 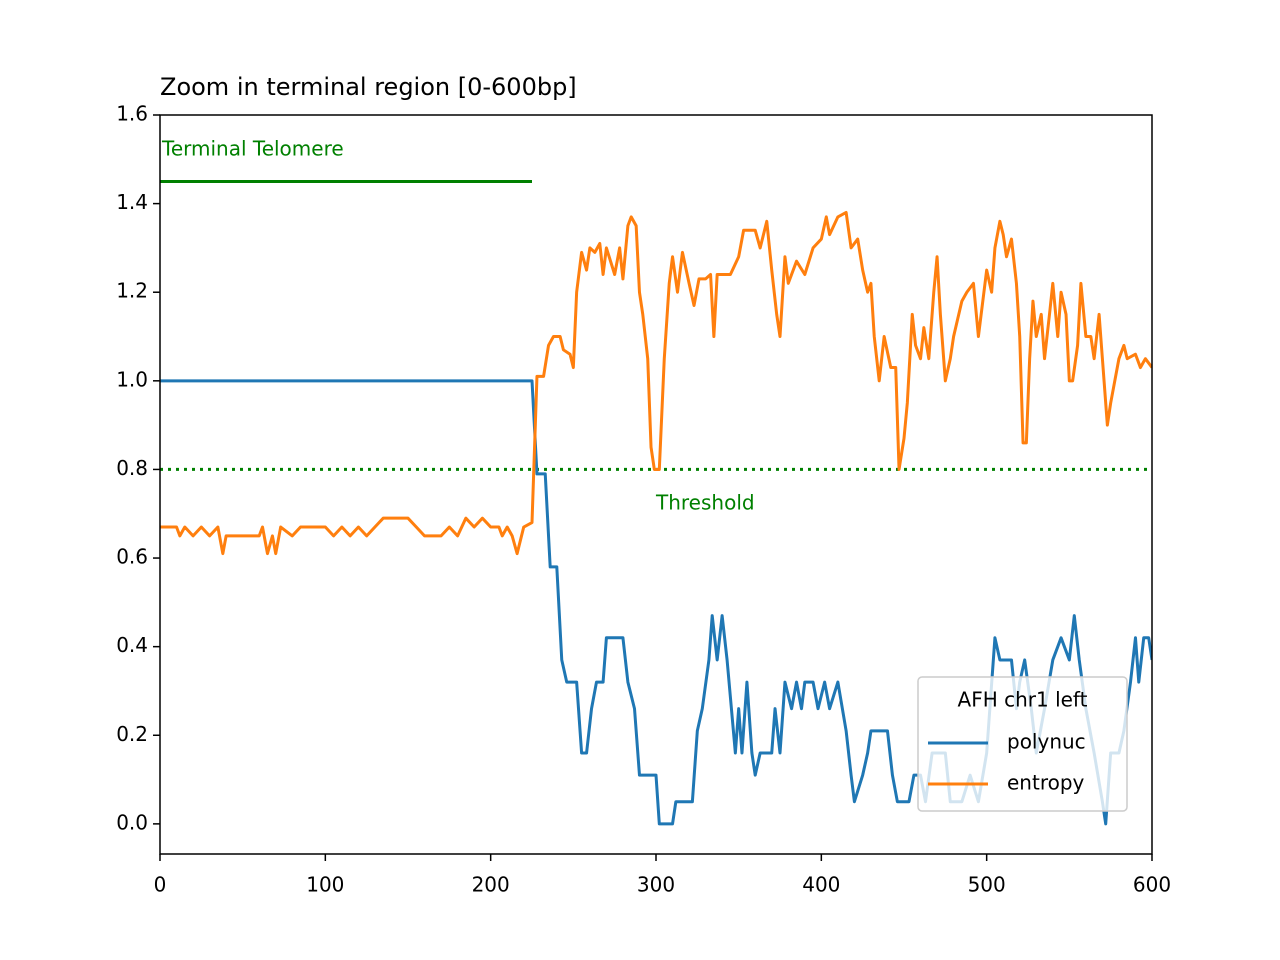 I want to click on legend-box, so click(x=1022, y=744).